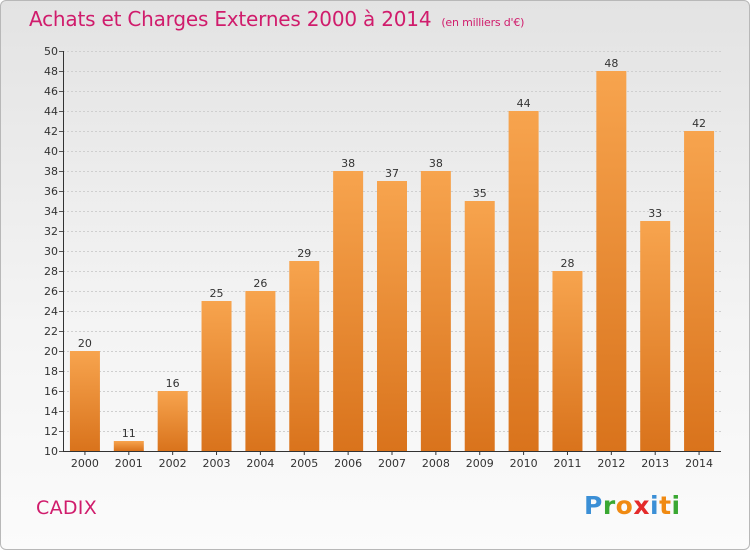 The width and height of the screenshot is (750, 550). Describe the element at coordinates (348, 163) in the screenshot. I see `data-label-2006: 38` at that location.